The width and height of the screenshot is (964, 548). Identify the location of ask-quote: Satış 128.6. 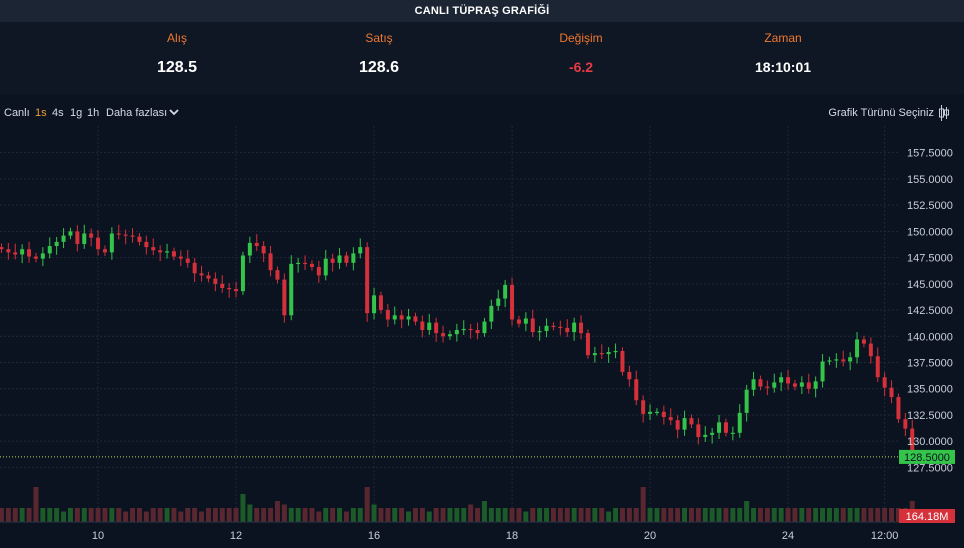
(379, 49).